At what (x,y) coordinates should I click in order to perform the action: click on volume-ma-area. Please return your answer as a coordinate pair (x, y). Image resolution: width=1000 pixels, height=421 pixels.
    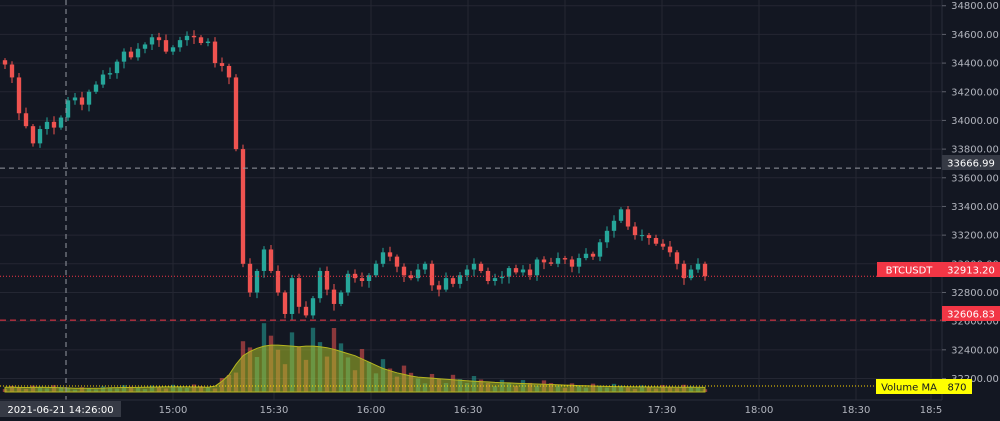
    Looking at the image, I should click on (355, 368).